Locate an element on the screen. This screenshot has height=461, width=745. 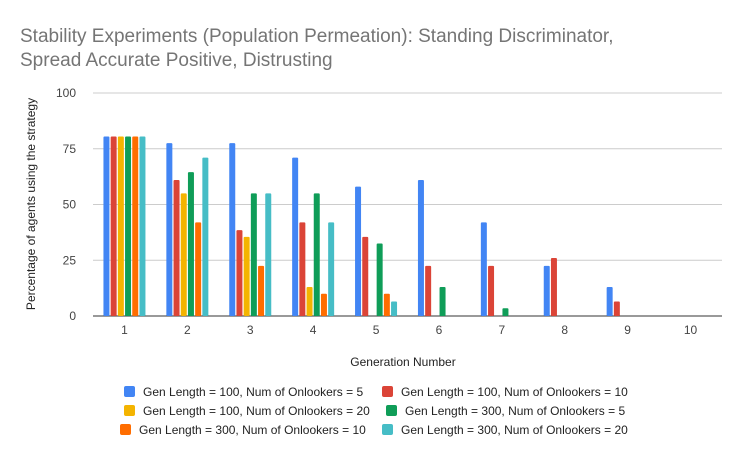
x-axis-label: Generation Number is located at coordinates (402, 362).